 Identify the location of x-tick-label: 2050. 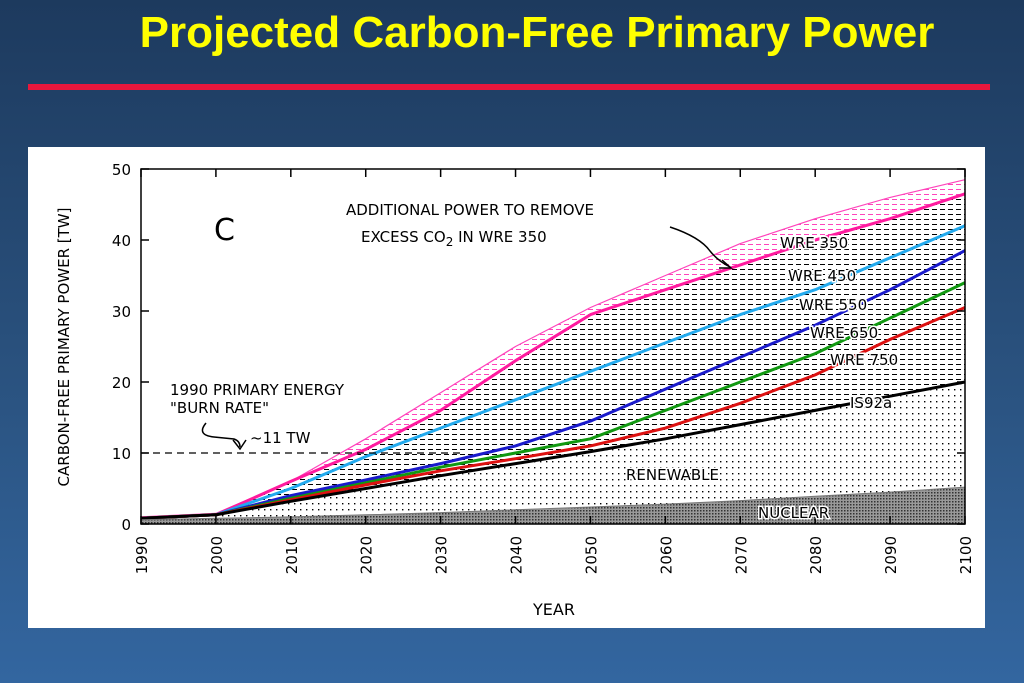
(591, 555).